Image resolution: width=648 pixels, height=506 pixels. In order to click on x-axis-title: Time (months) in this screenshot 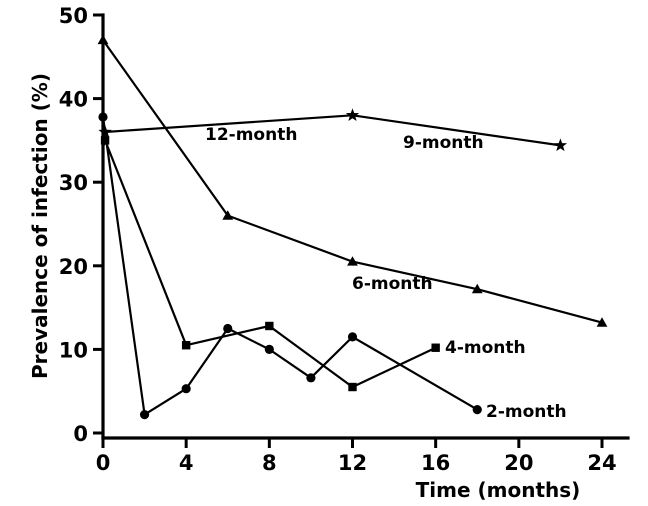, I will do `click(498, 490)`.